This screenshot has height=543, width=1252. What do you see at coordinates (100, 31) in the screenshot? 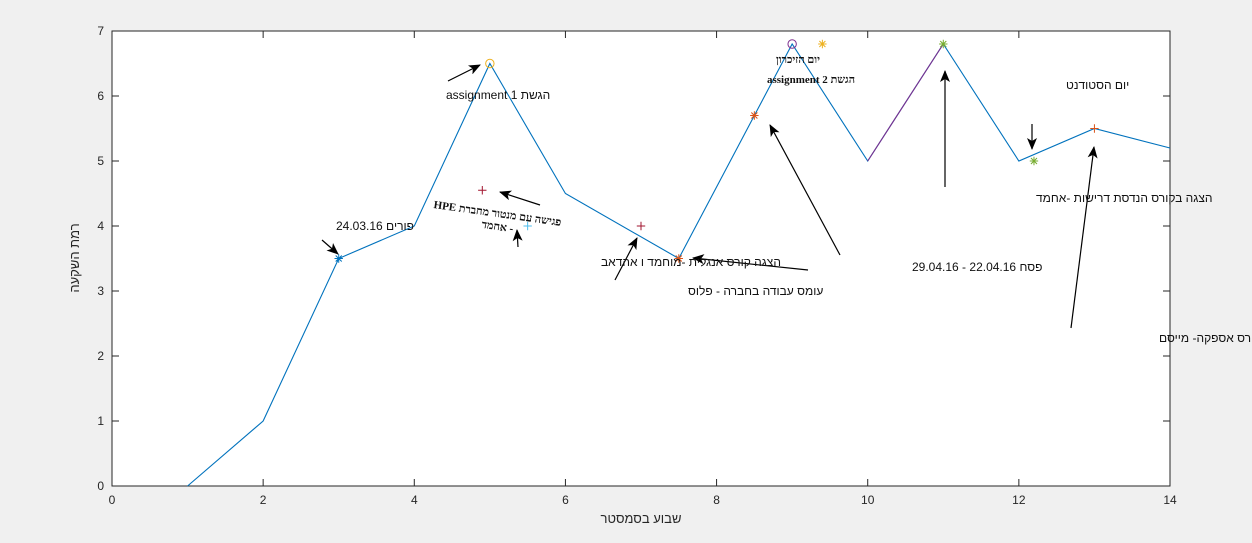
I see `y-tick-label: 7` at bounding box center [100, 31].